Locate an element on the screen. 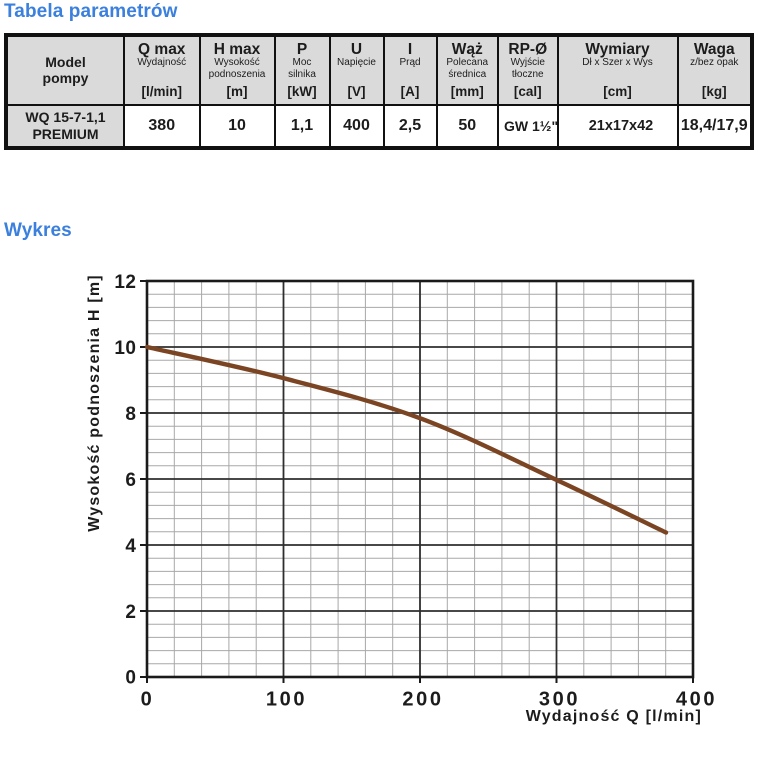  svg-text: 2 is located at coordinates (130, 612).